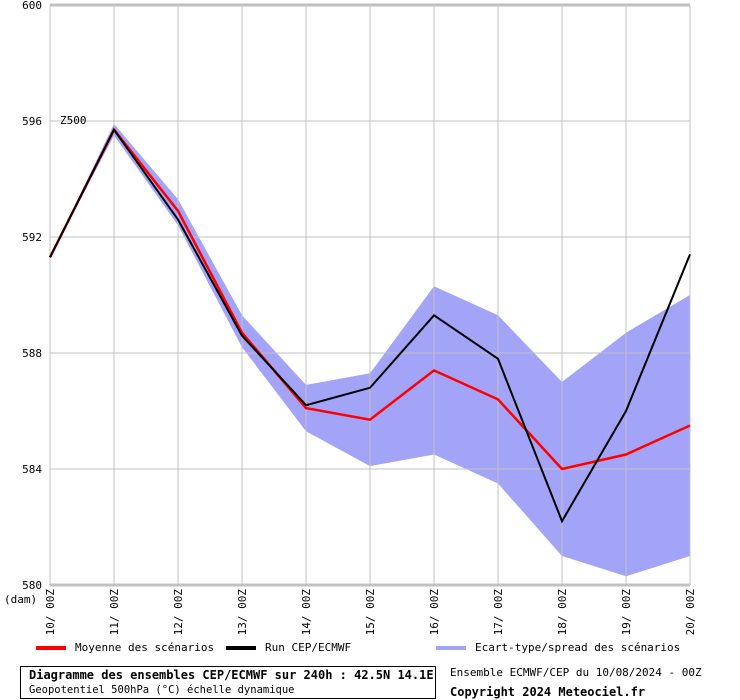  Describe the element at coordinates (690, 612) in the screenshot. I see `x-tick-label: 20/ 00Z` at that location.